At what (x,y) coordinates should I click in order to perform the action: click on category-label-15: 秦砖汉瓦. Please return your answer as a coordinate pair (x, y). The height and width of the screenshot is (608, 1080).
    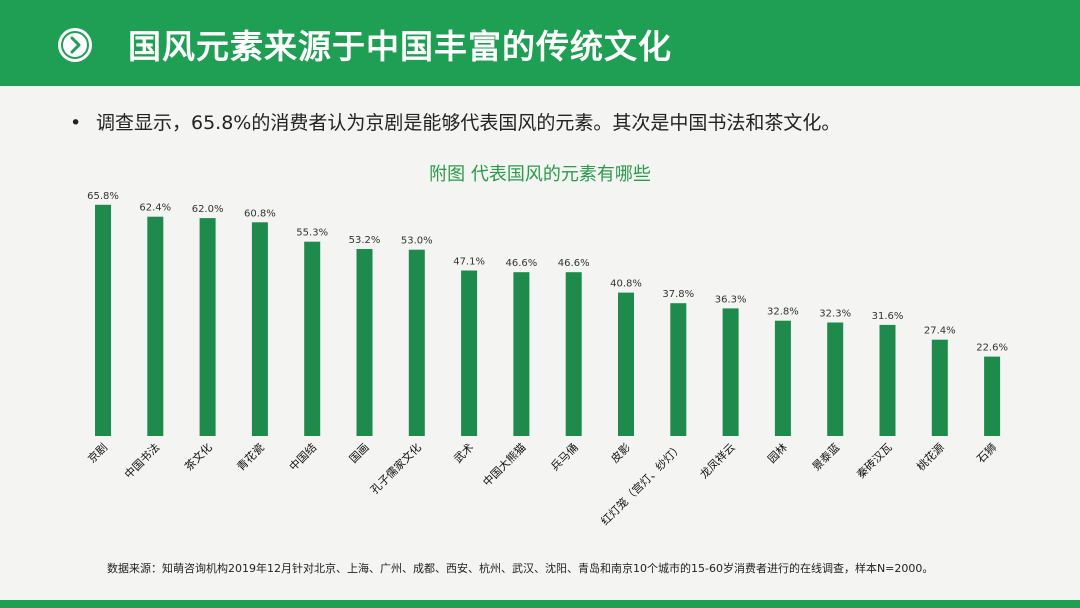
    Looking at the image, I should click on (874, 460).